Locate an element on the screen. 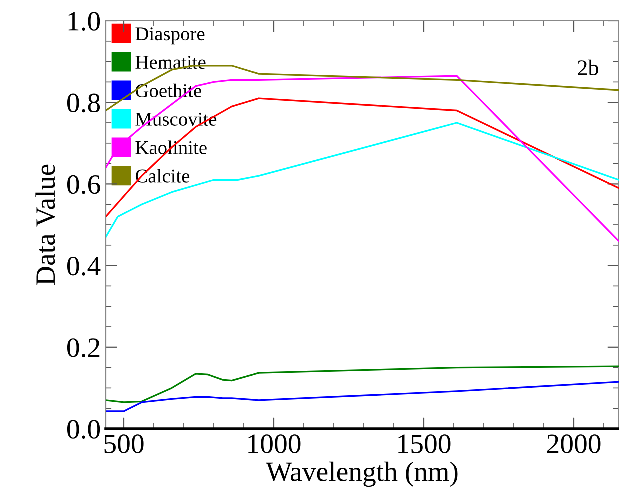 The width and height of the screenshot is (619, 492). legend-label: Hematite is located at coordinates (171, 63).